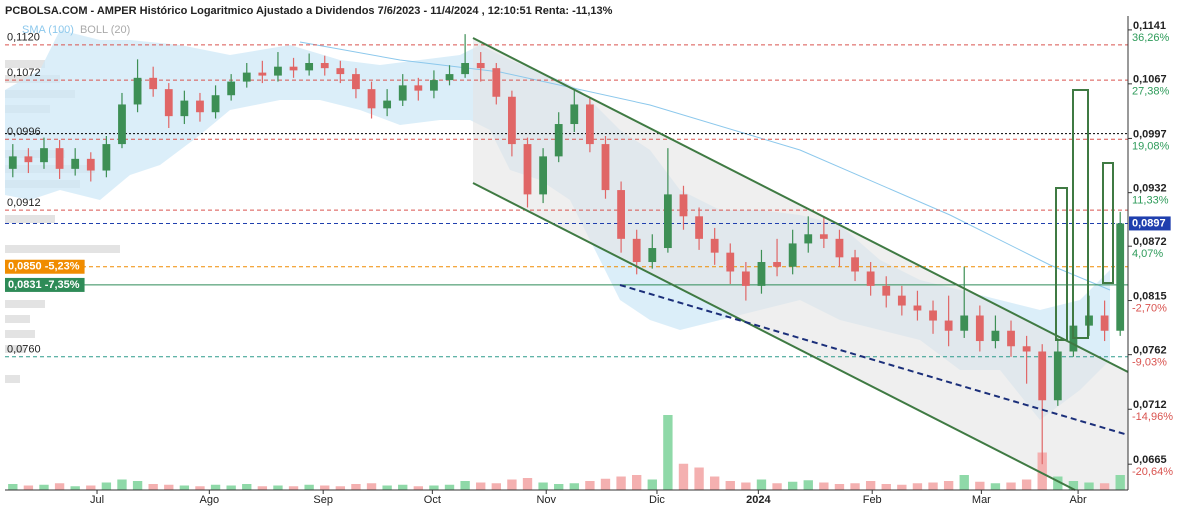  I want to click on level-label: 0,1072, so click(24, 73).